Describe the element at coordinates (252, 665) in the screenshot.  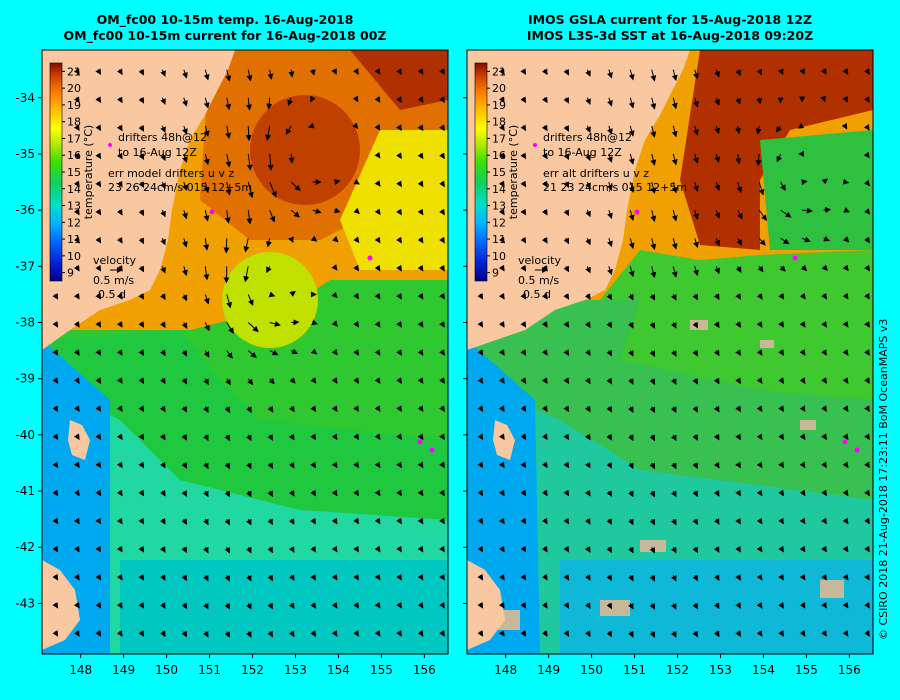
I see `longitude-axis: 148 149 150 151 152 153 154 155 156` at that location.